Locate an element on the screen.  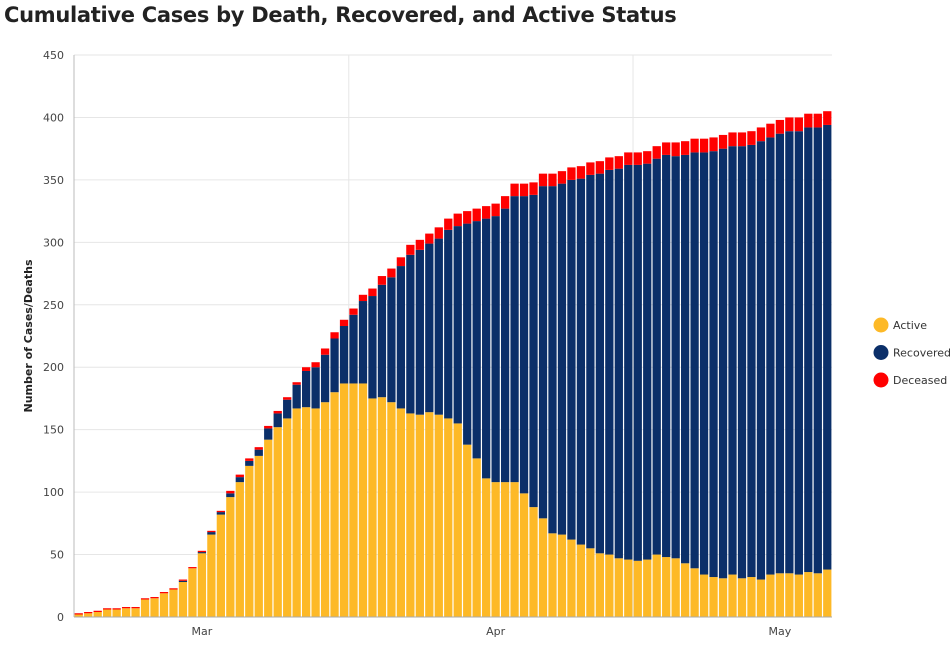
y-tick-label: 200 is located at coordinates (53, 367).